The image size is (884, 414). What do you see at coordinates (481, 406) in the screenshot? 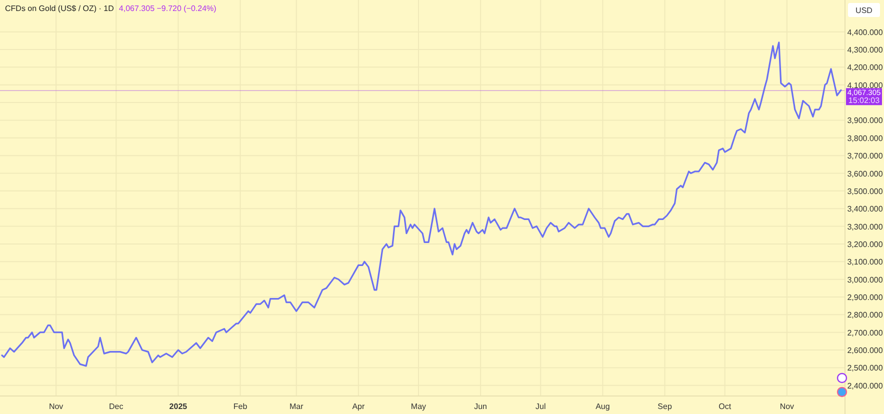
I see `x-tick-label: Jun` at bounding box center [481, 406].